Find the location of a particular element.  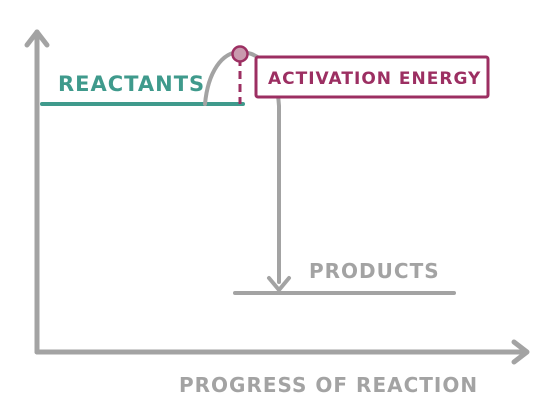

x-axis-arrowhead is located at coordinates (520, 352).